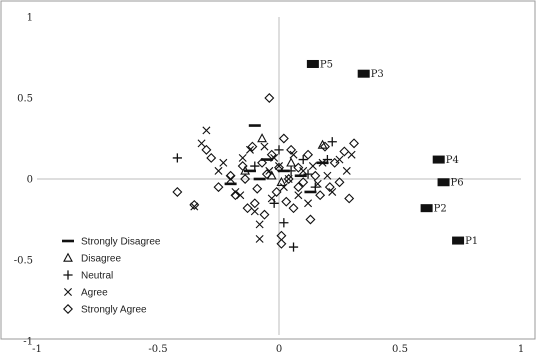 The image size is (536, 354). What do you see at coordinates (101, 259) in the screenshot?
I see `legend-label: Disagree` at bounding box center [101, 259].